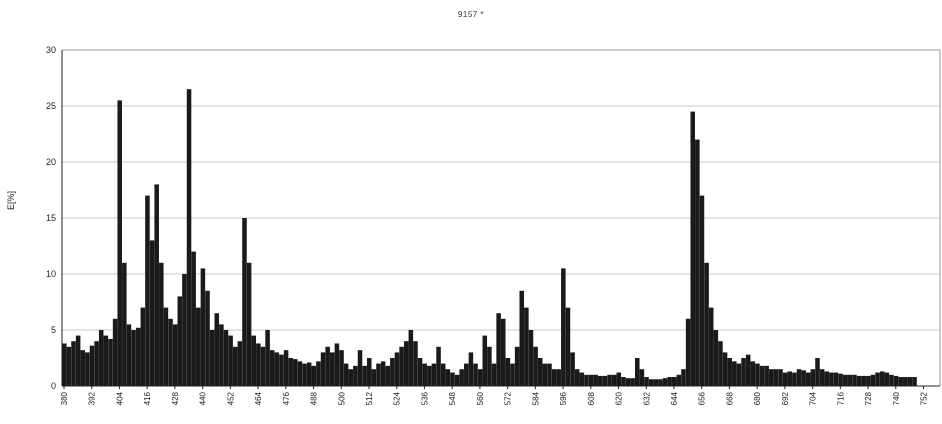 The image size is (942, 424). What do you see at coordinates (591, 398) in the screenshot?
I see `x-tick-label: 608` at bounding box center [591, 398].